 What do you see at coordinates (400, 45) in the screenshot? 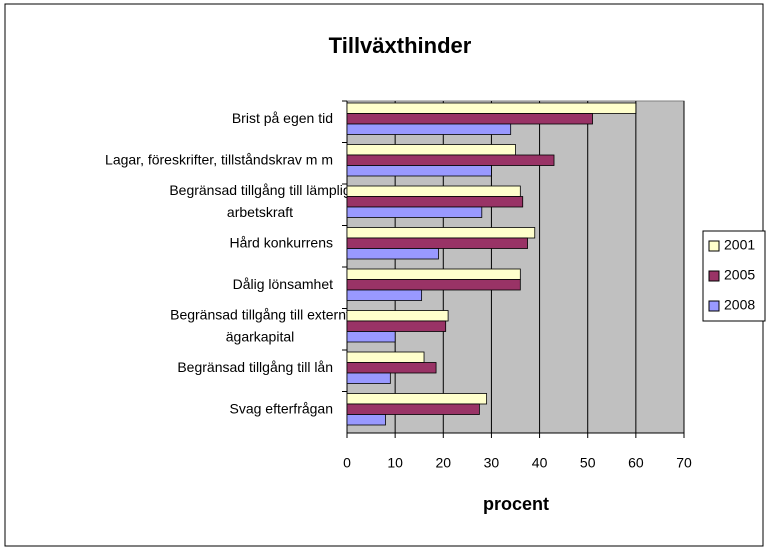
I see `chart-title: Tillväxthinder` at bounding box center [400, 45].